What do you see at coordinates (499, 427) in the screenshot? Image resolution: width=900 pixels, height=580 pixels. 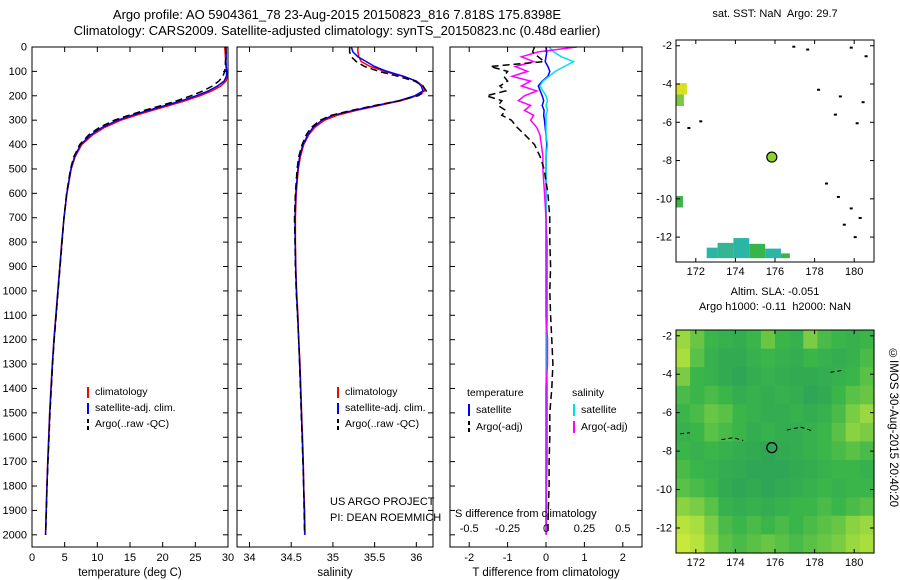 I see `legend-label: Argo(-adj)` at bounding box center [499, 427].